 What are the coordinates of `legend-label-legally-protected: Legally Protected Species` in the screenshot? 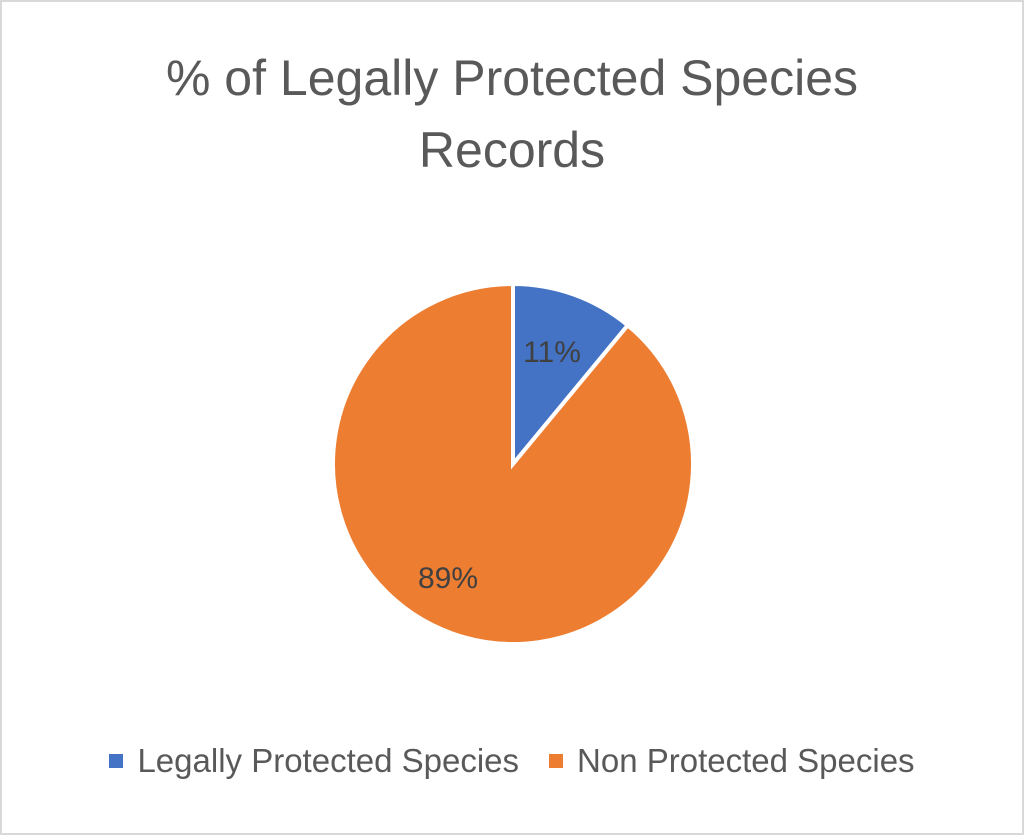 It's located at (328, 760).